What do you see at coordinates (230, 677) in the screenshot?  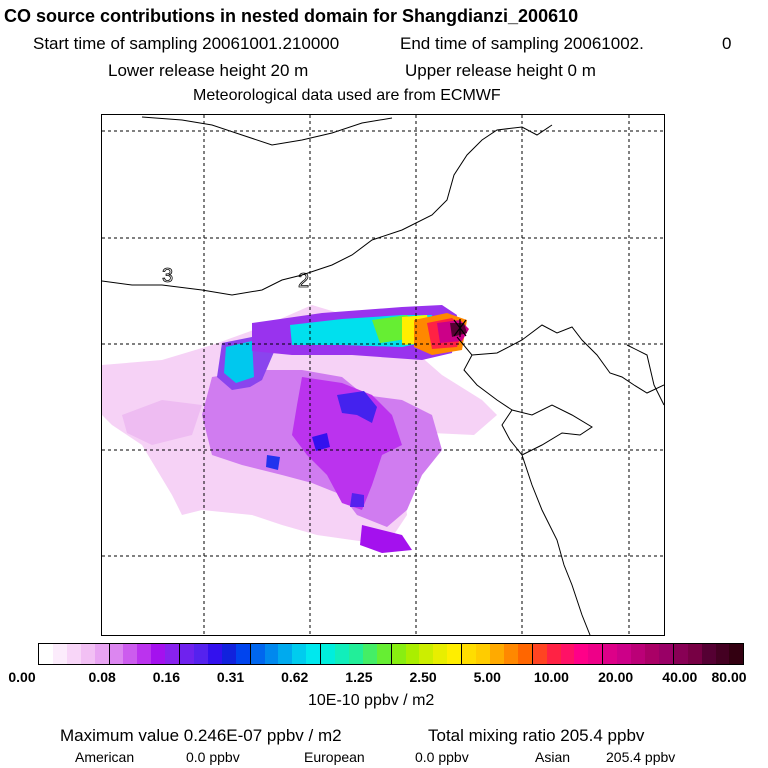 I see `colorbar-tick-label: 0.31` at bounding box center [230, 677].